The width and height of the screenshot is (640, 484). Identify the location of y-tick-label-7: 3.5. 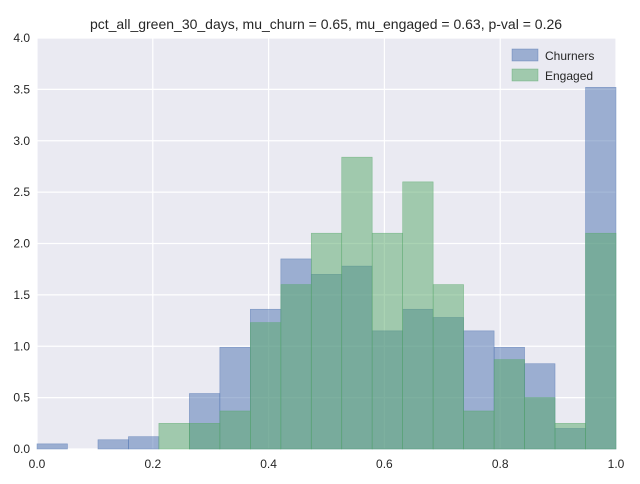
(21, 89).